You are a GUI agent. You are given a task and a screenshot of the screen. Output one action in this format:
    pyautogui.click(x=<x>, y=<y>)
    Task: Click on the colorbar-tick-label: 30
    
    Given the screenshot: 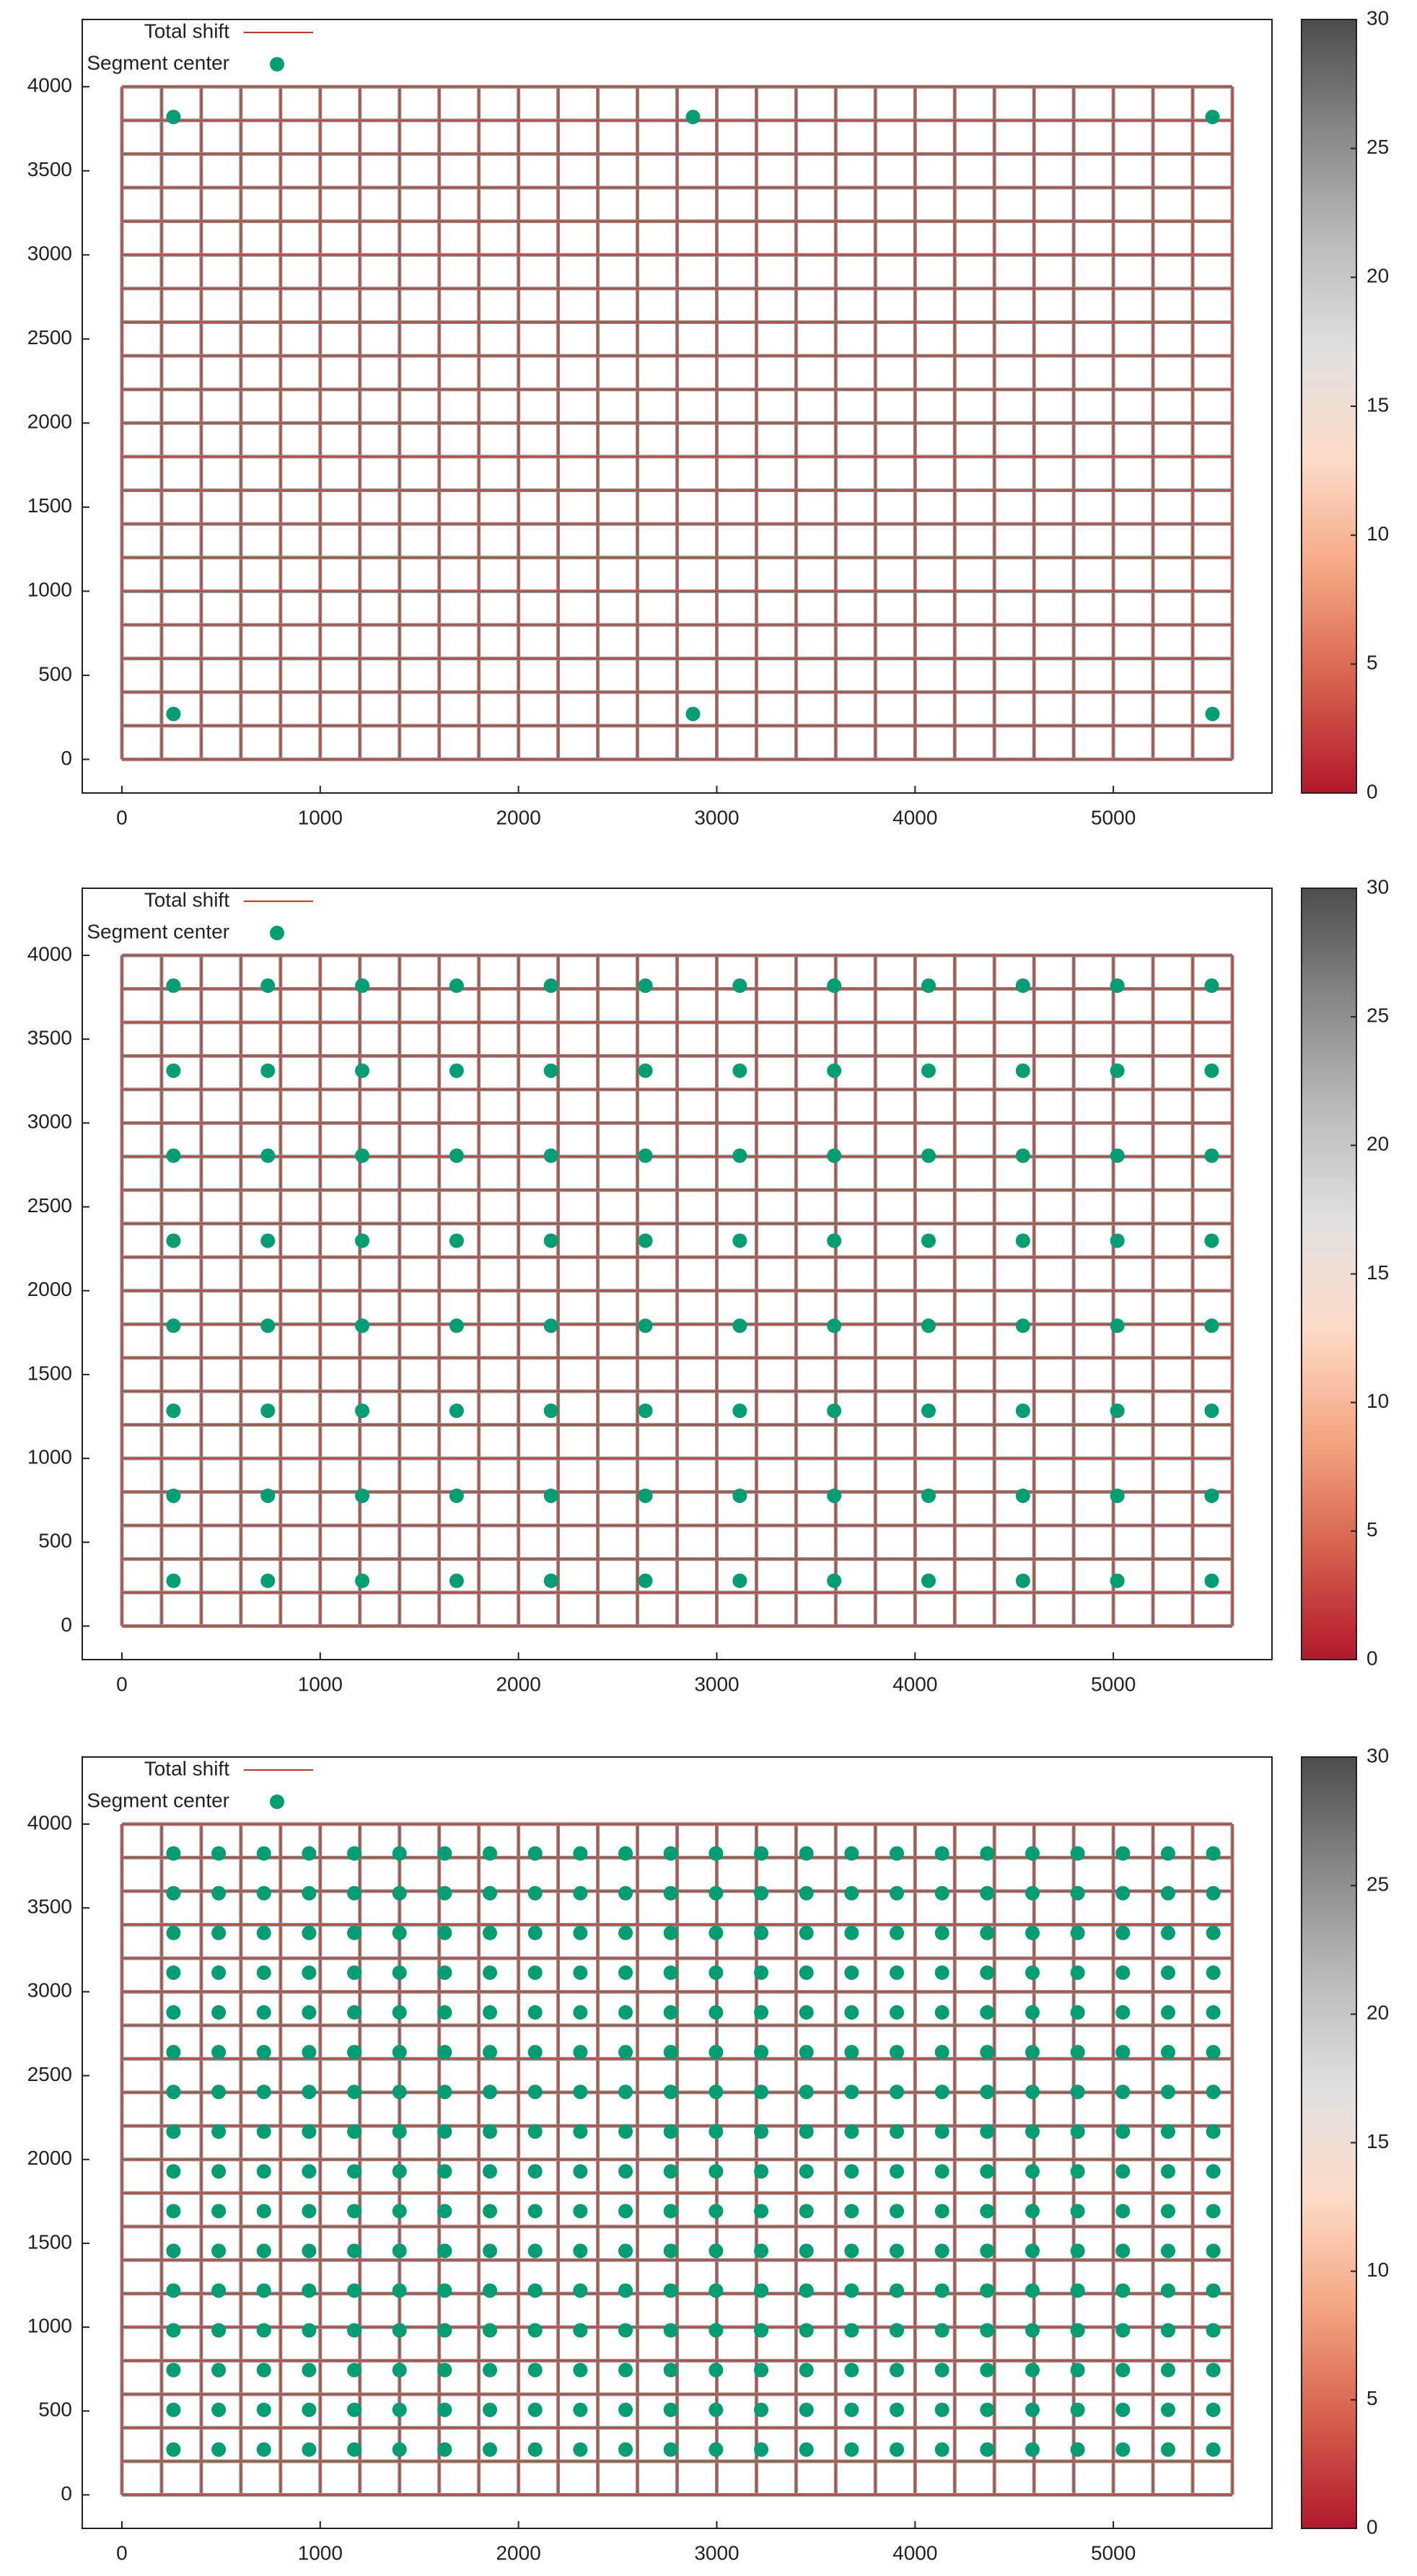 What is the action you would take?
    pyautogui.click(x=1378, y=17)
    